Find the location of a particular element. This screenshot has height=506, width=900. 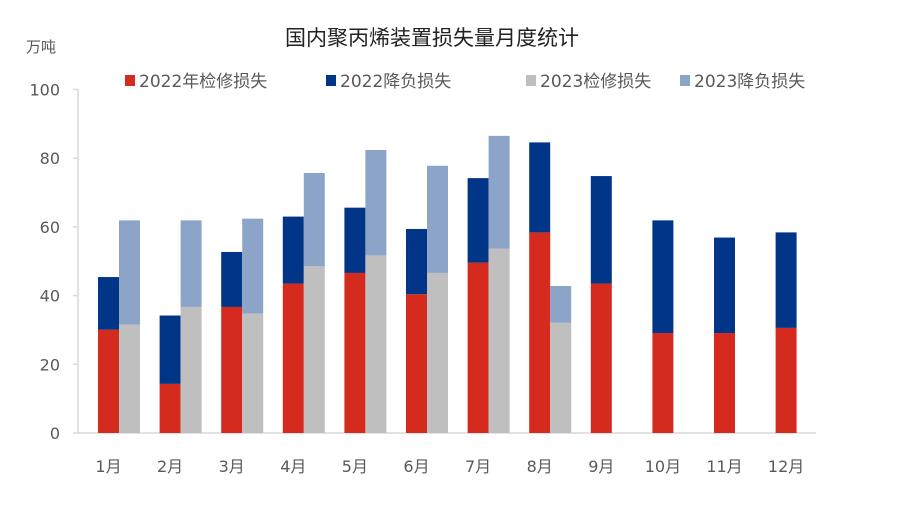

x-tick-label: 6月 is located at coordinates (416, 466).